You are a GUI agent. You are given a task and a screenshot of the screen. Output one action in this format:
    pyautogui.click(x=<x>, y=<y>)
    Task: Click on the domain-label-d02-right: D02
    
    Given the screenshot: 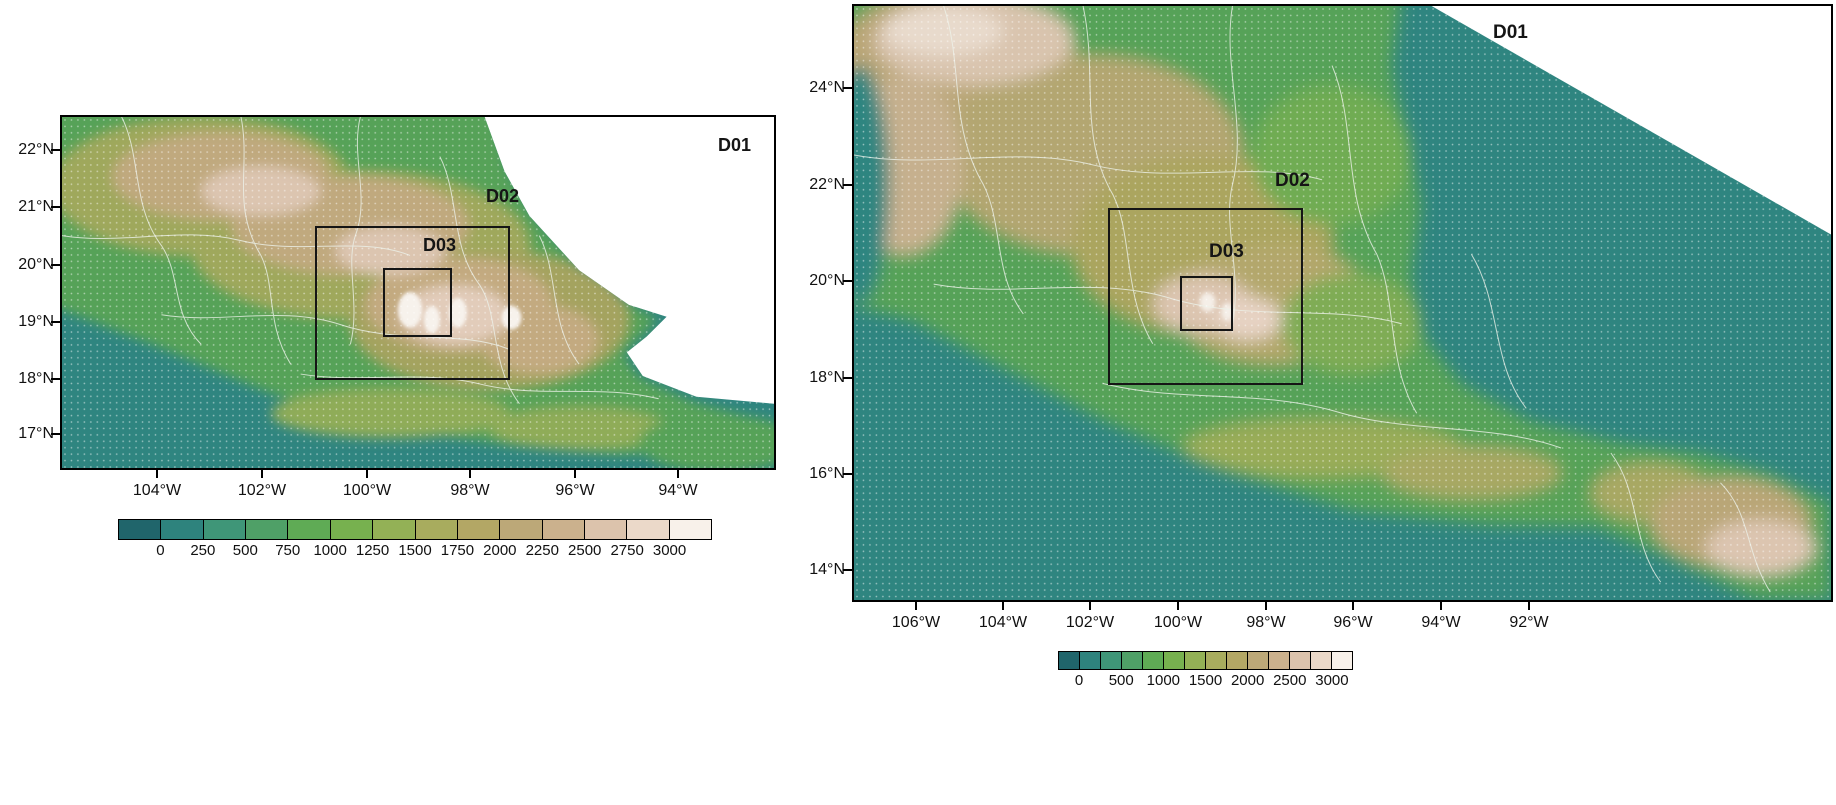 What is the action you would take?
    pyautogui.click(x=1292, y=180)
    